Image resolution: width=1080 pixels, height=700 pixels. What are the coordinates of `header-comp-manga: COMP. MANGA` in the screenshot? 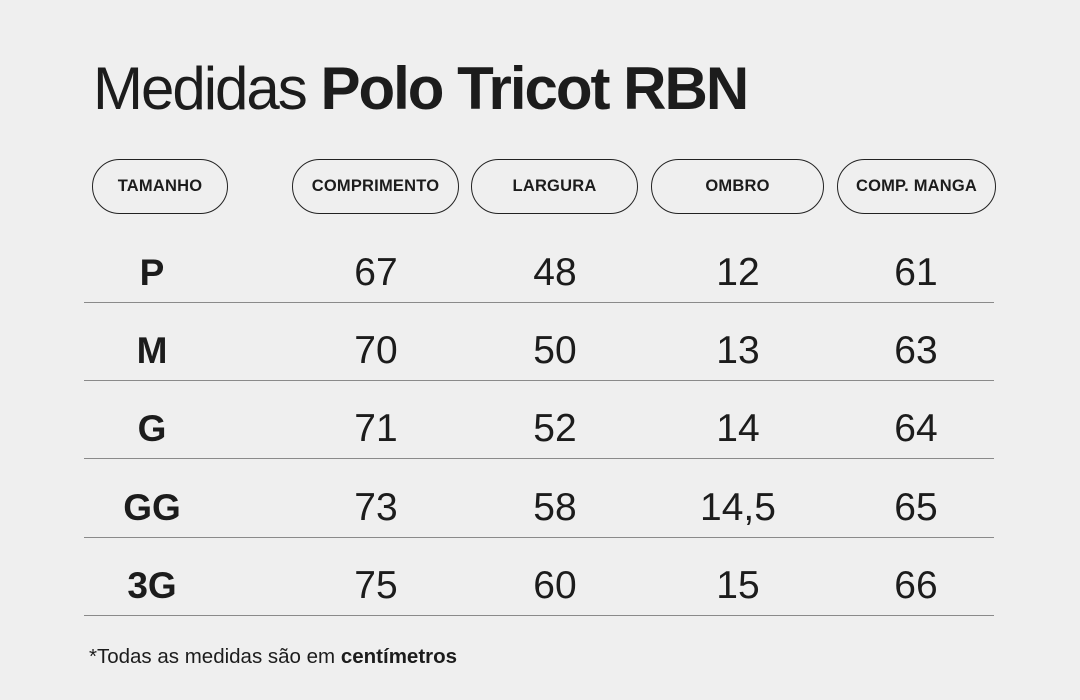 It's located at (916, 186).